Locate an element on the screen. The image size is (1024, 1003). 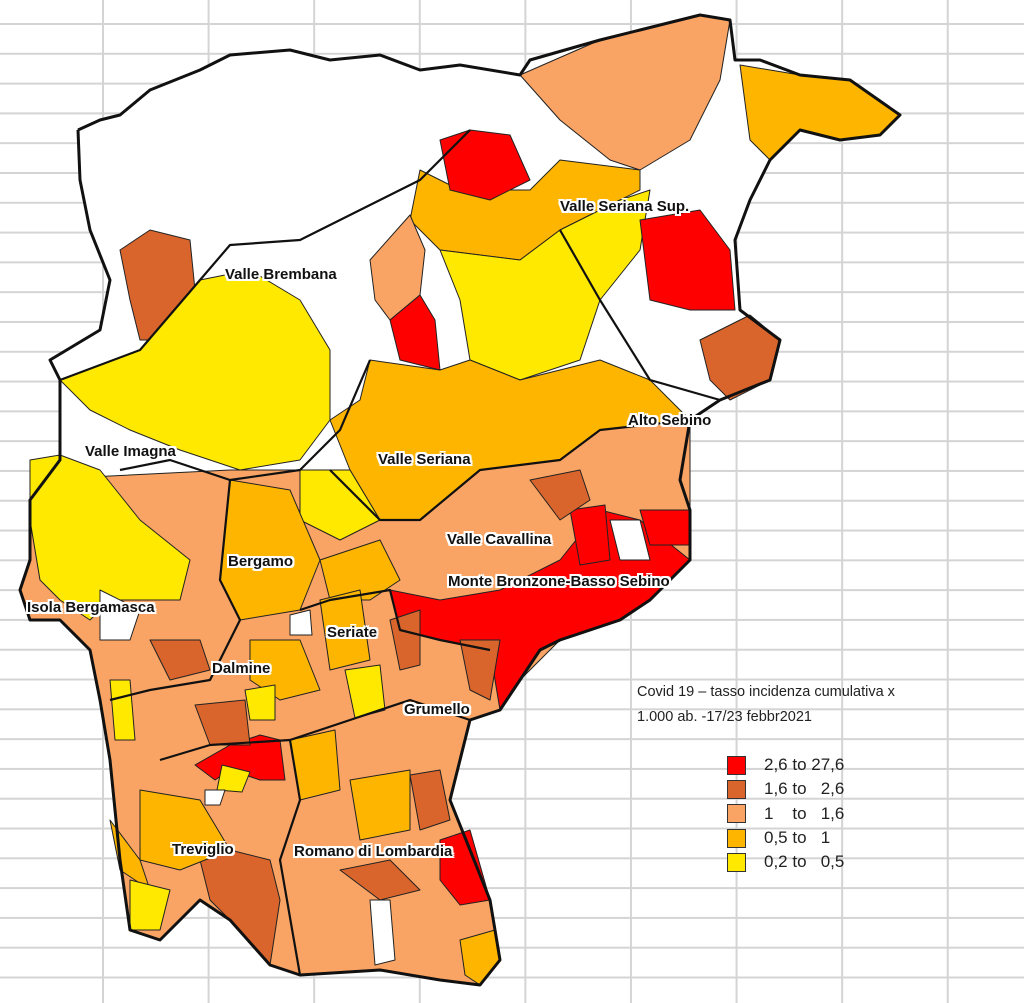
label-grumello: Grumello is located at coordinates (437, 709).